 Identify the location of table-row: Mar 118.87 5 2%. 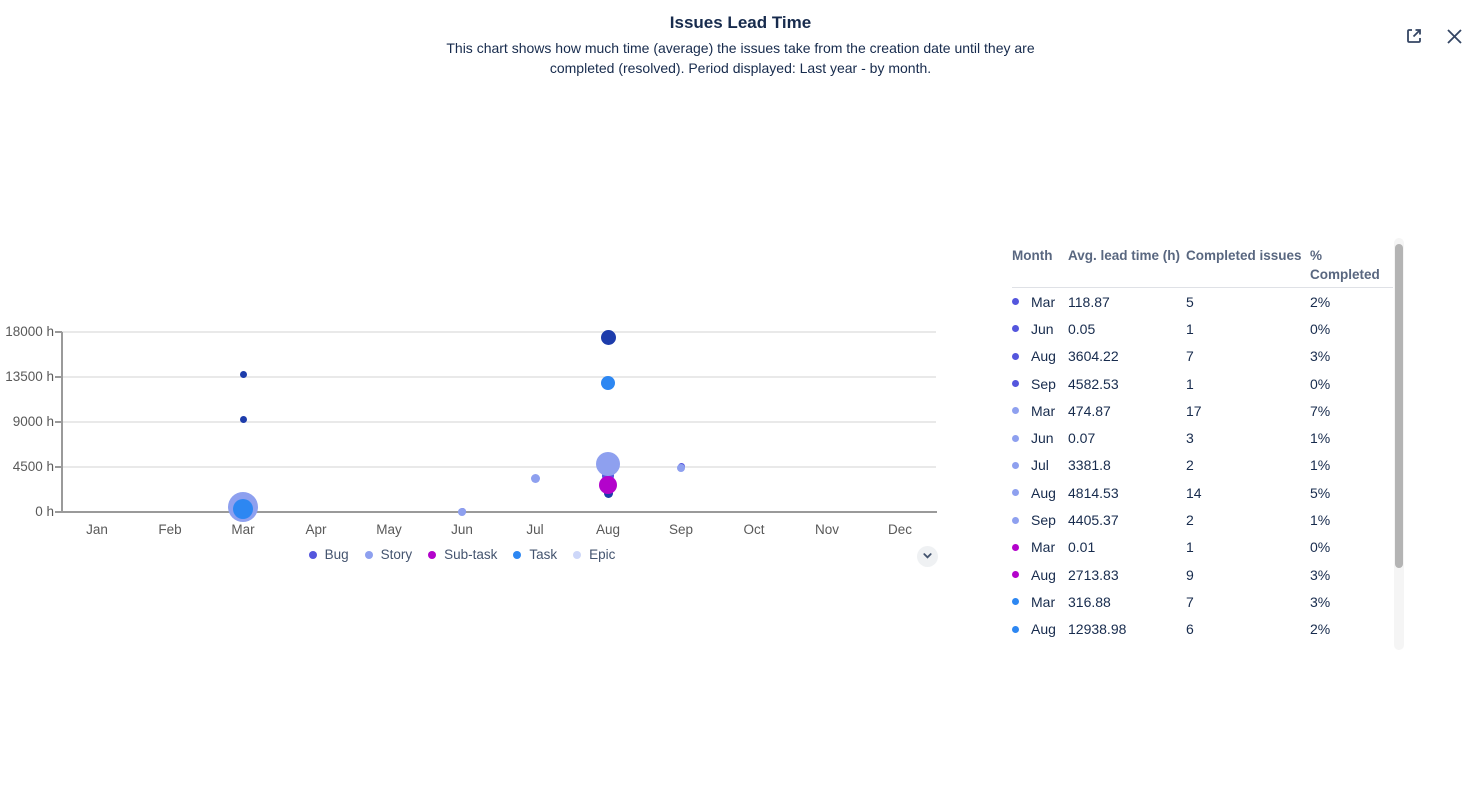
(1202, 301).